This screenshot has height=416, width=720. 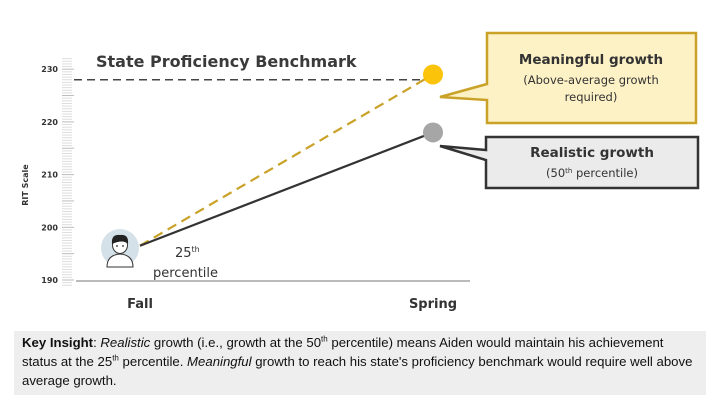 What do you see at coordinates (49, 122) in the screenshot?
I see `y-tick-label: 220` at bounding box center [49, 122].